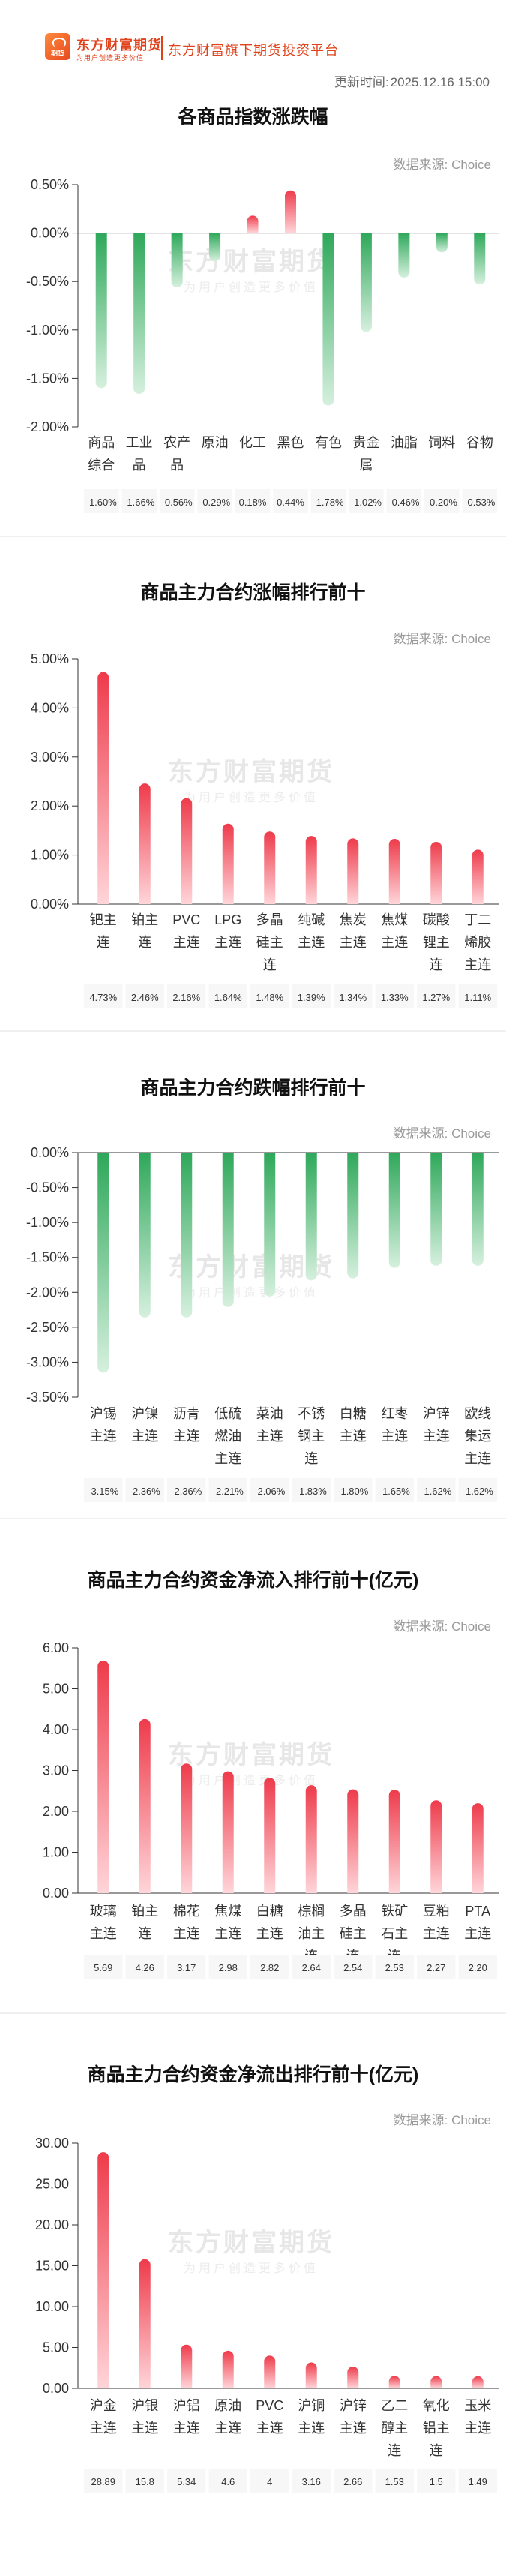  I want to click on x-category-line: 不锈, so click(311, 1413).